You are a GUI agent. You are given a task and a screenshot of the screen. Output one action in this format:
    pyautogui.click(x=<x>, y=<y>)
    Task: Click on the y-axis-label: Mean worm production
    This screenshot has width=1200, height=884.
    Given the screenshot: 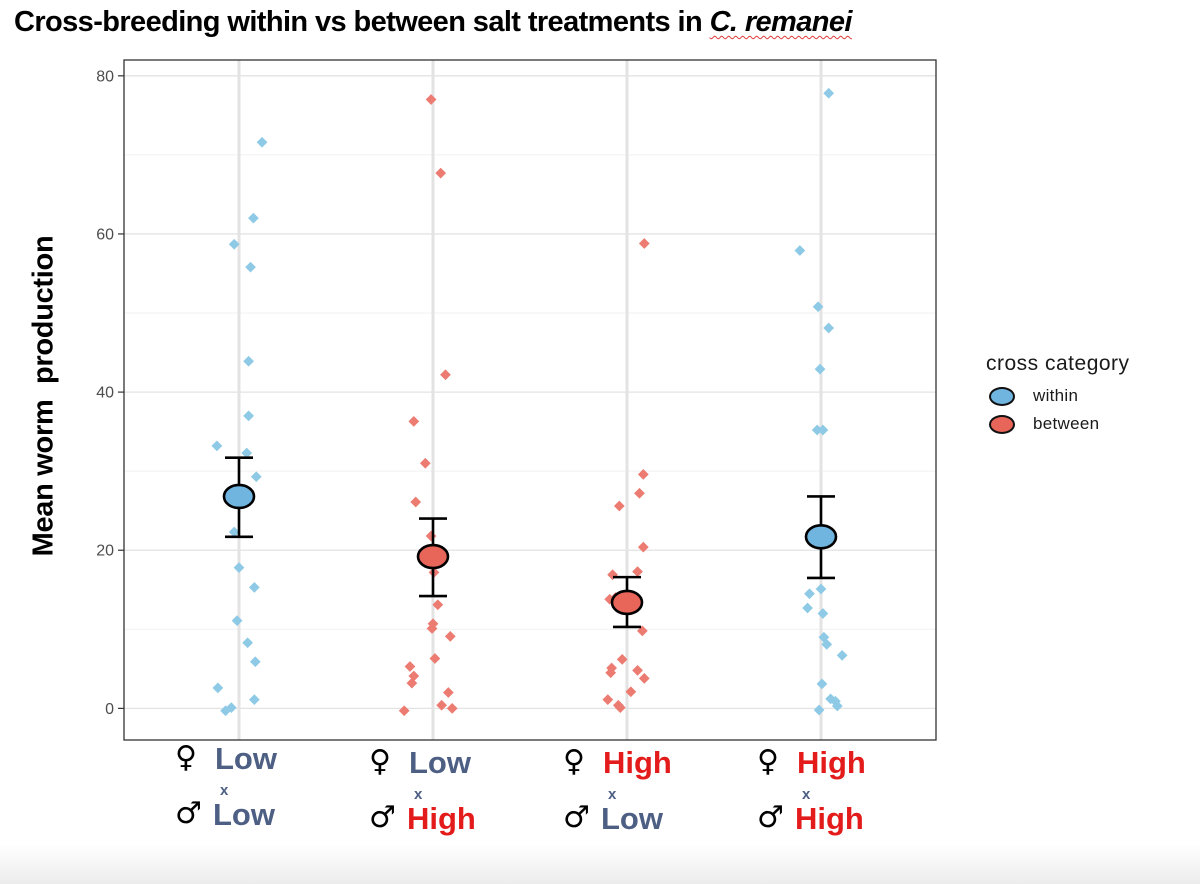 What is the action you would take?
    pyautogui.click(x=43, y=396)
    